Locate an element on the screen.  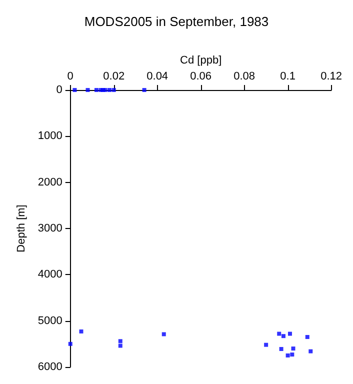
y-tick-label: 2000 is located at coordinates (50, 182).